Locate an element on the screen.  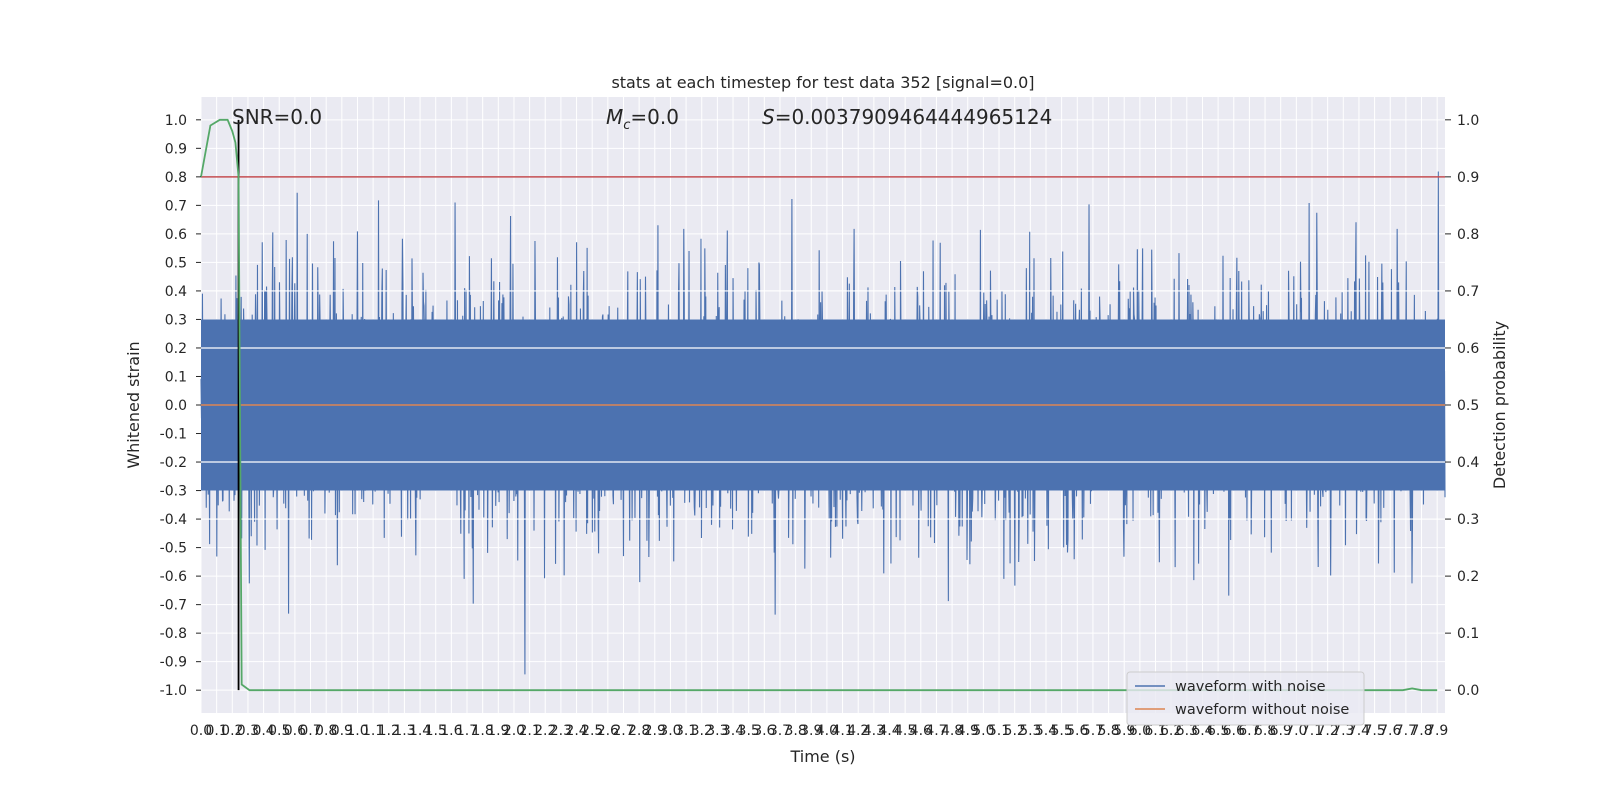
y-tick-label: 0.2 is located at coordinates (176, 349).